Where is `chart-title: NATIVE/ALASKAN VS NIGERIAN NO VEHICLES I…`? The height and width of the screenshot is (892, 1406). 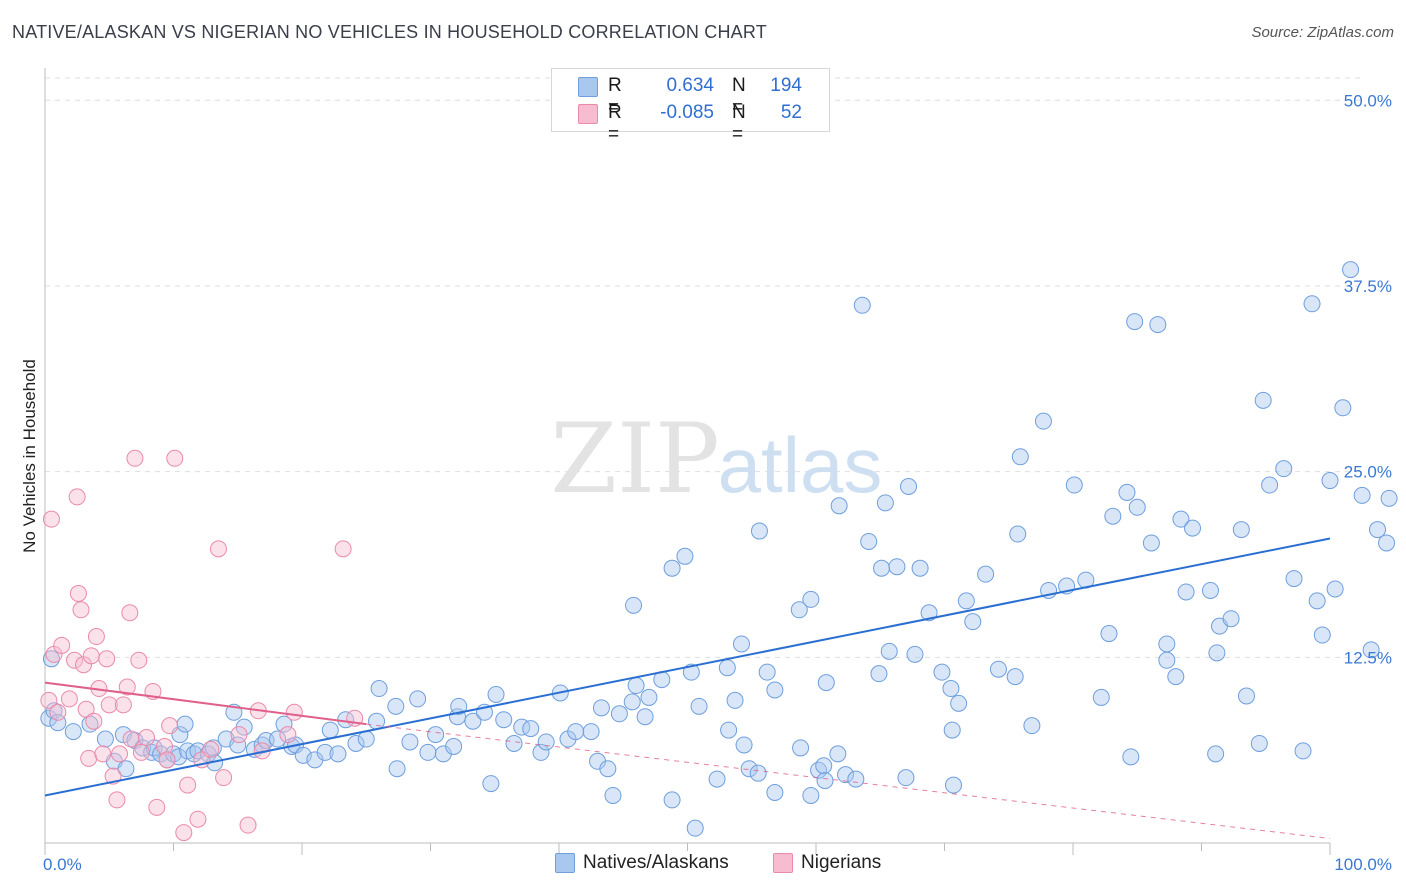 chart-title: NATIVE/ALASKAN VS NIGERIAN NO VEHICLES I… is located at coordinates (389, 32).